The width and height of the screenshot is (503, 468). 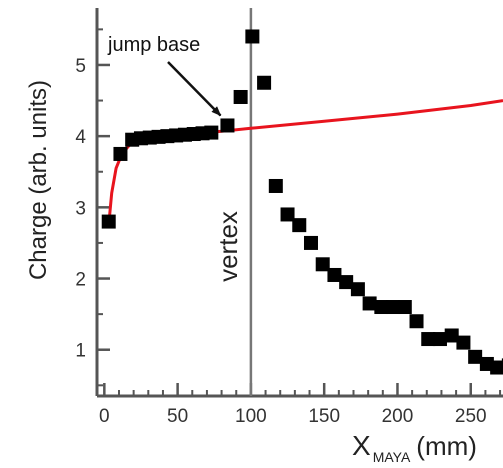 I want to click on y-tick-label: 3, so click(x=80, y=208).